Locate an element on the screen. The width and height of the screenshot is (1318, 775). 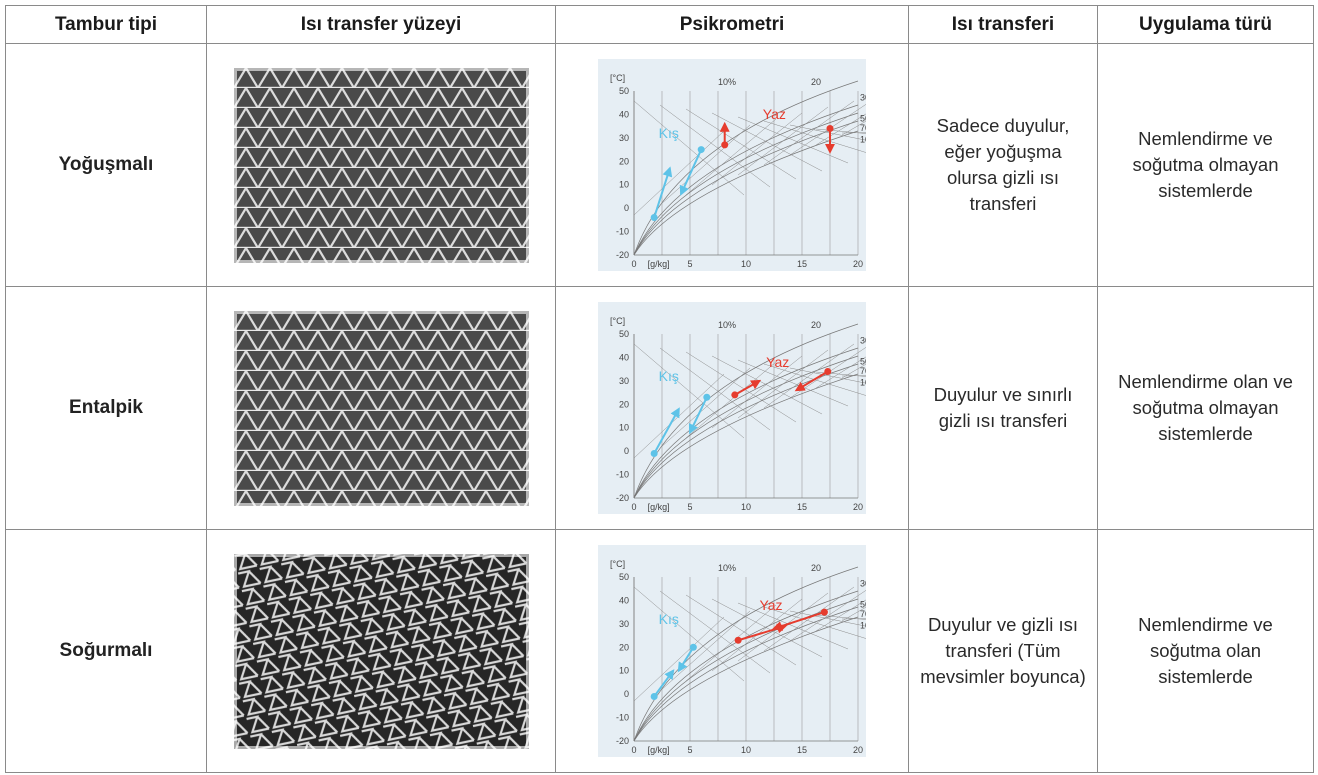
cell-drum-type: Yoğuşmalı is located at coordinates (106, 165).